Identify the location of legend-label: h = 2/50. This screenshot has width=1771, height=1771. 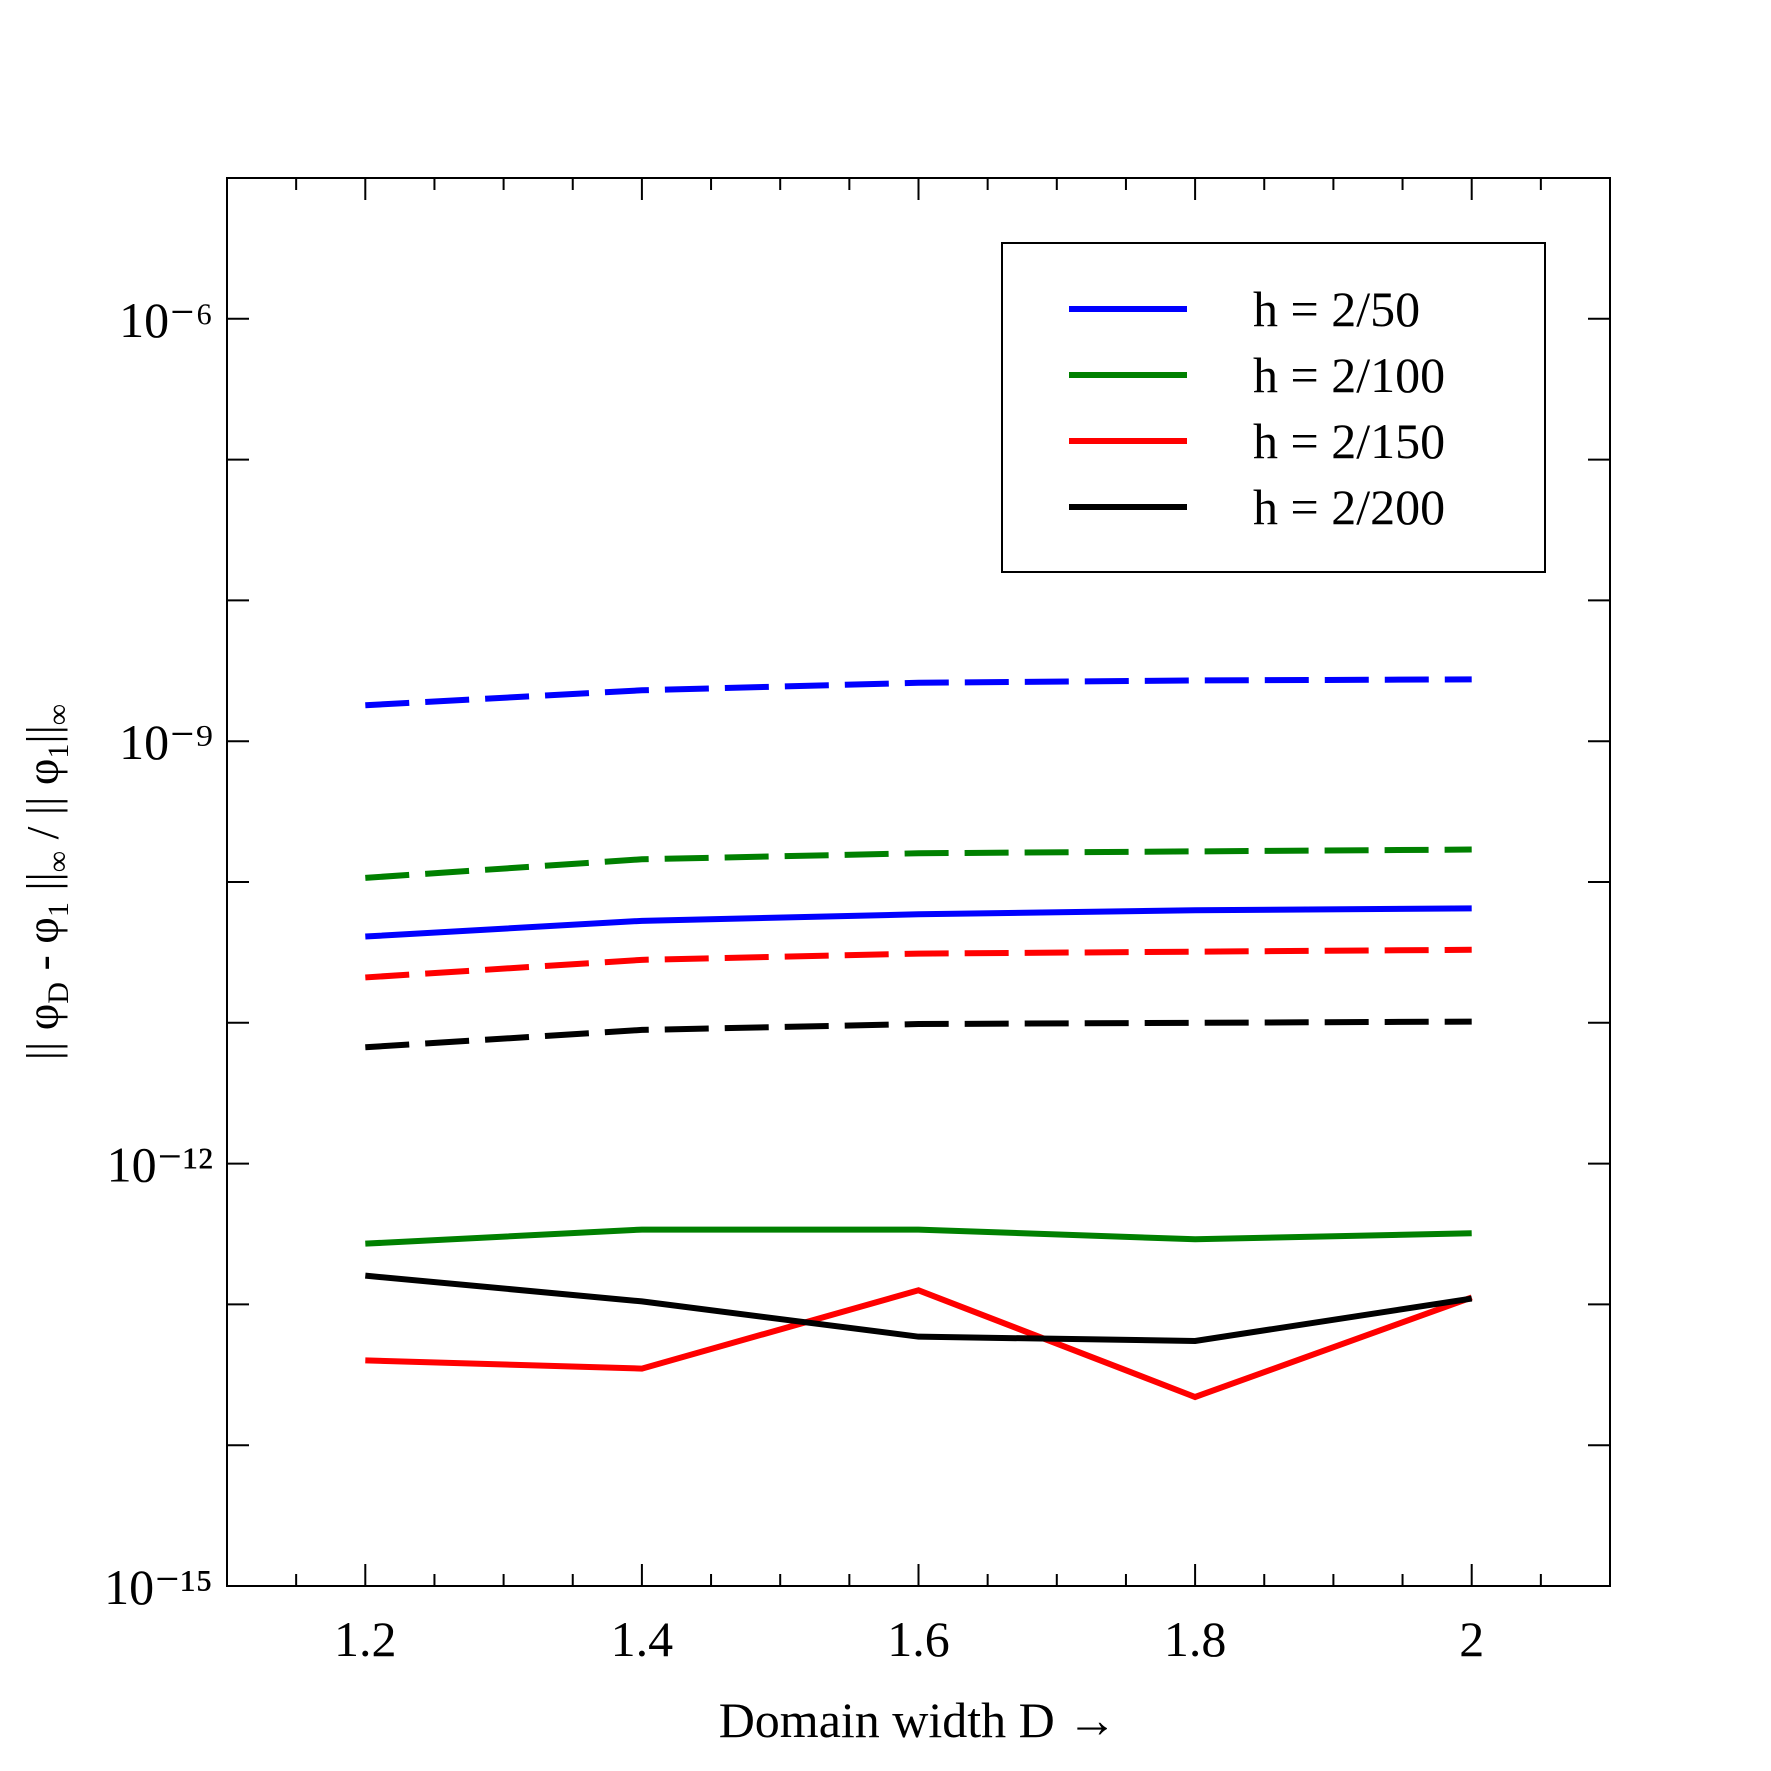
(1336, 309).